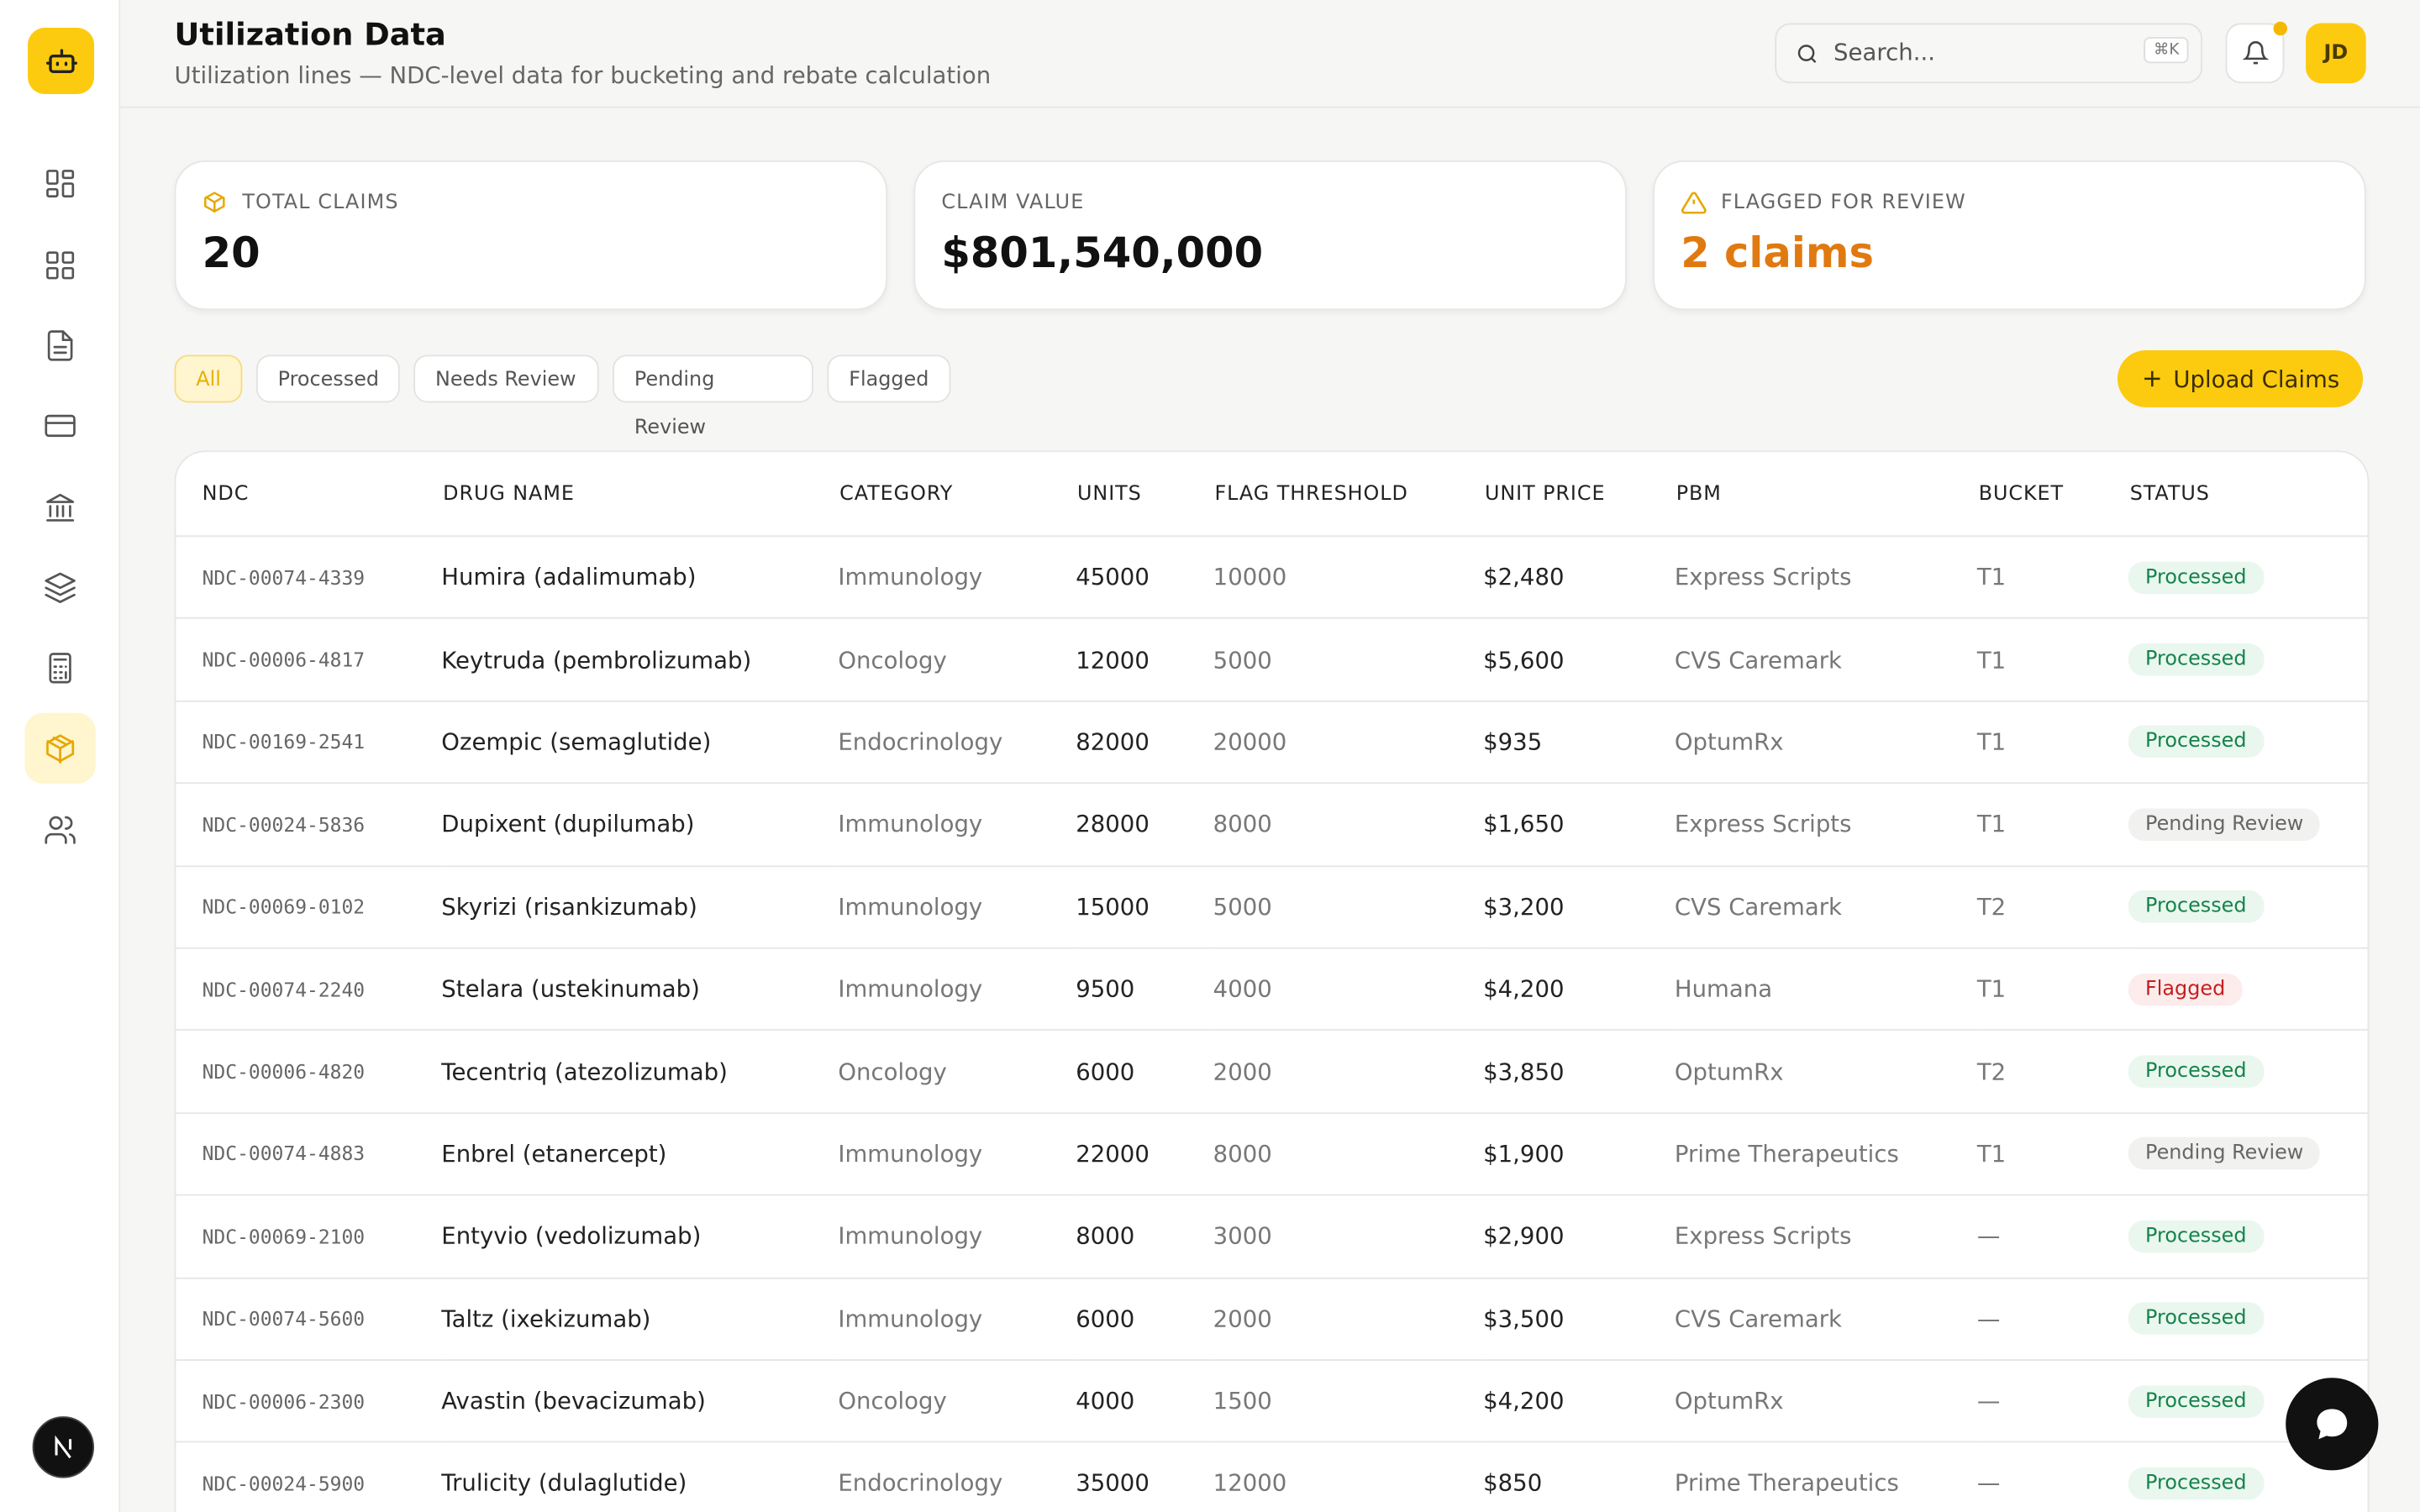 Image resolution: width=2420 pixels, height=1512 pixels. What do you see at coordinates (60, 265) in the screenshot?
I see `nav-grid` at bounding box center [60, 265].